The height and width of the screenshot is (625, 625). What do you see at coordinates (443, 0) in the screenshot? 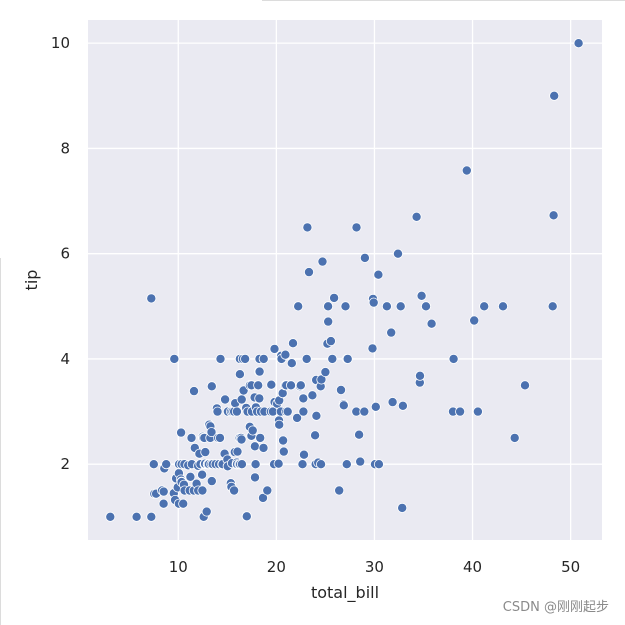
I see `frame-top-rule` at bounding box center [443, 0].